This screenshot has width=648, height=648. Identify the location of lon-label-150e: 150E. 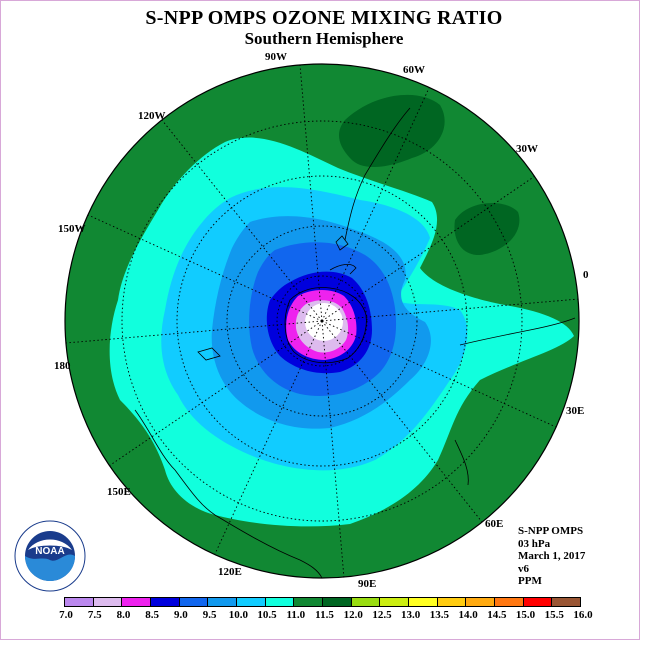
(119, 492).